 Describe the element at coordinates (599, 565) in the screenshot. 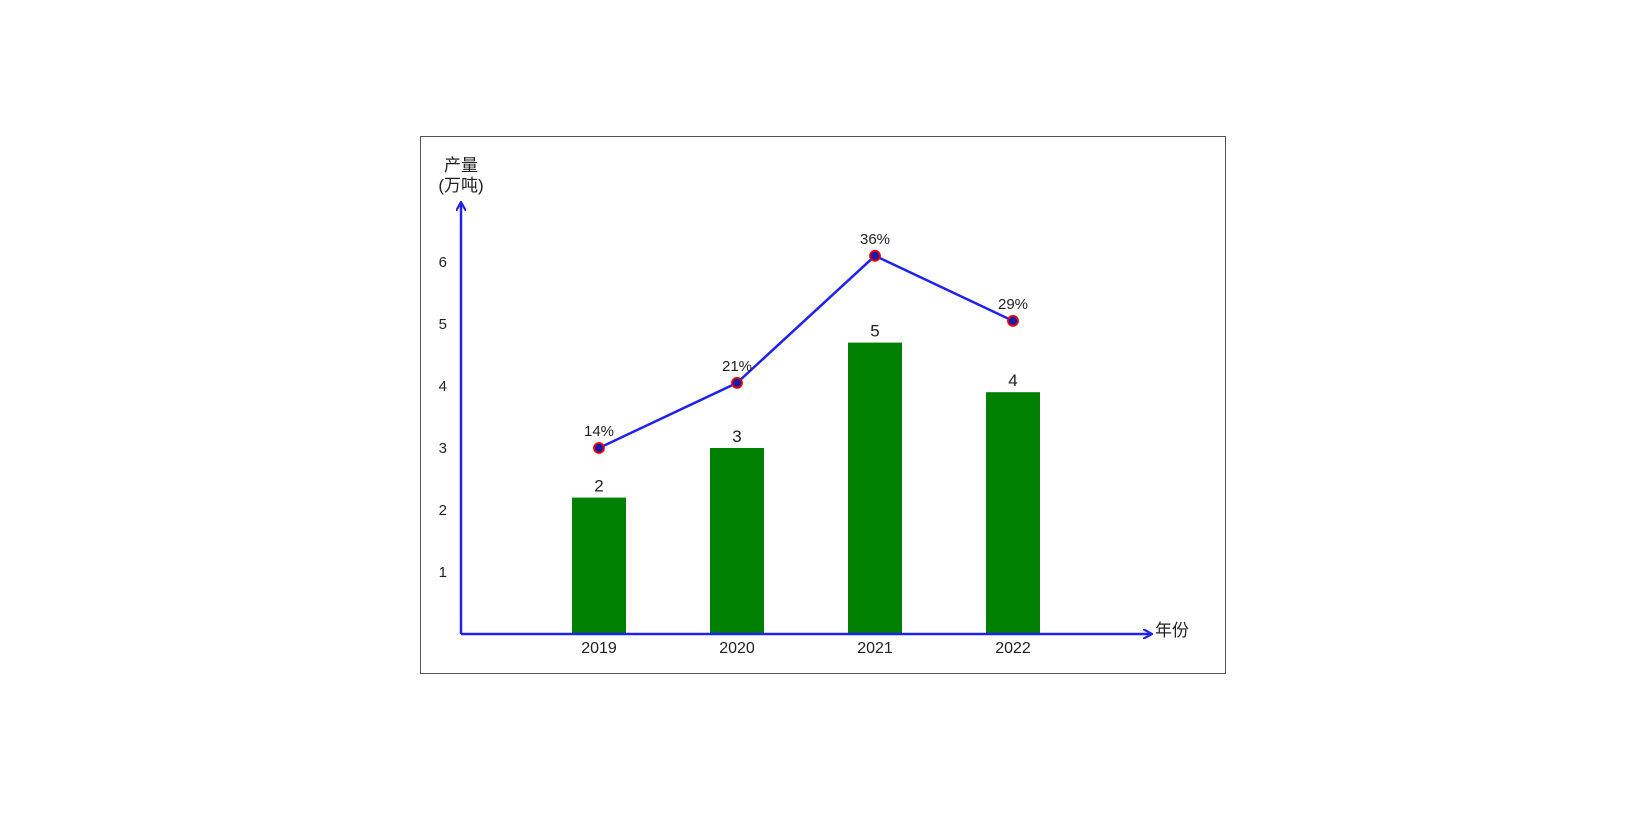

I see `bar-2019` at that location.